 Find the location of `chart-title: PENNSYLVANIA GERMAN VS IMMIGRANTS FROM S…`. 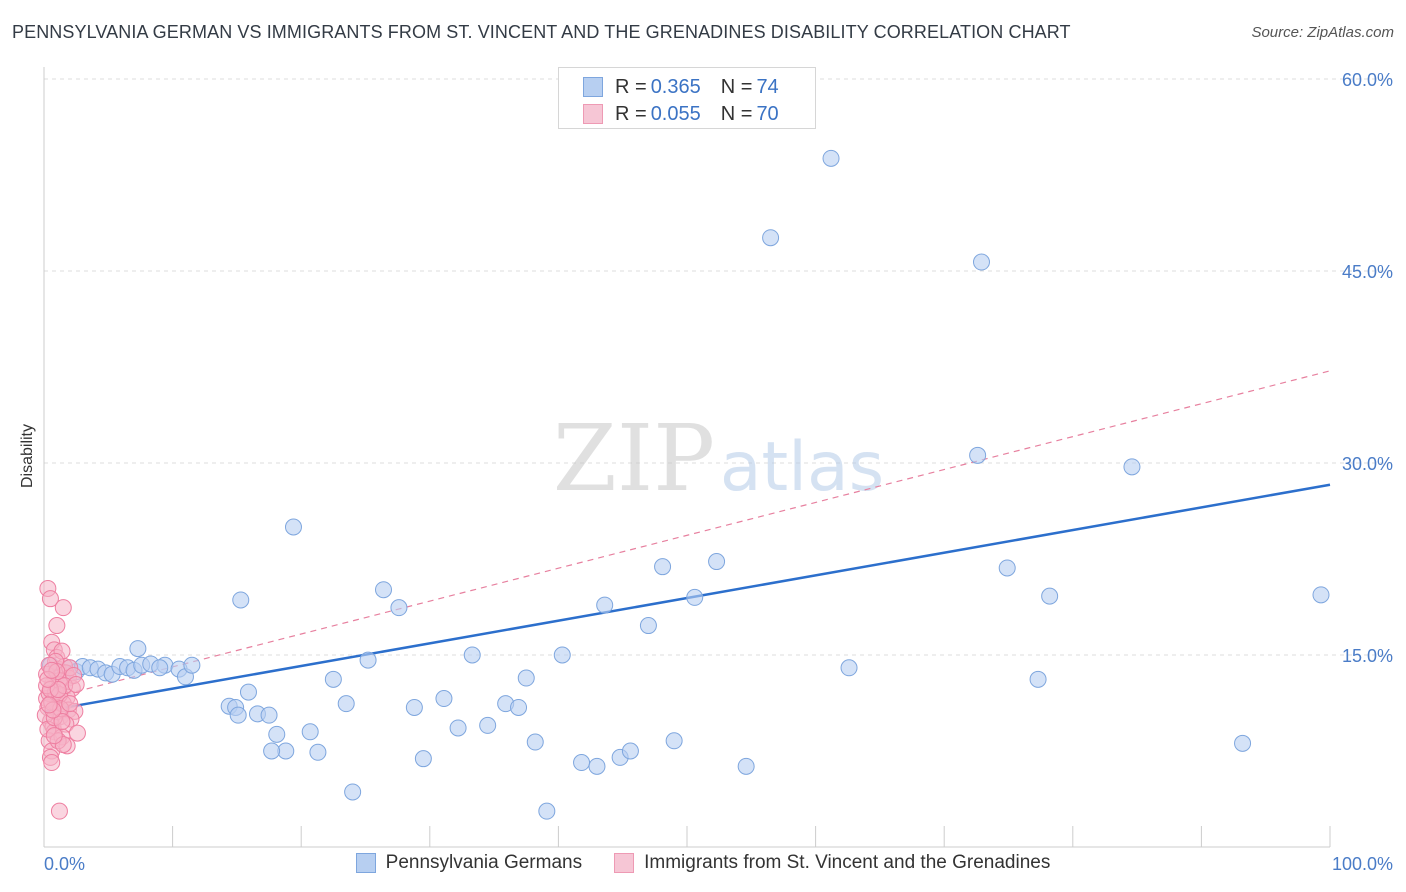

chart-title: PENNSYLVANIA GERMAN VS IMMIGRANTS FROM S… is located at coordinates (541, 32).